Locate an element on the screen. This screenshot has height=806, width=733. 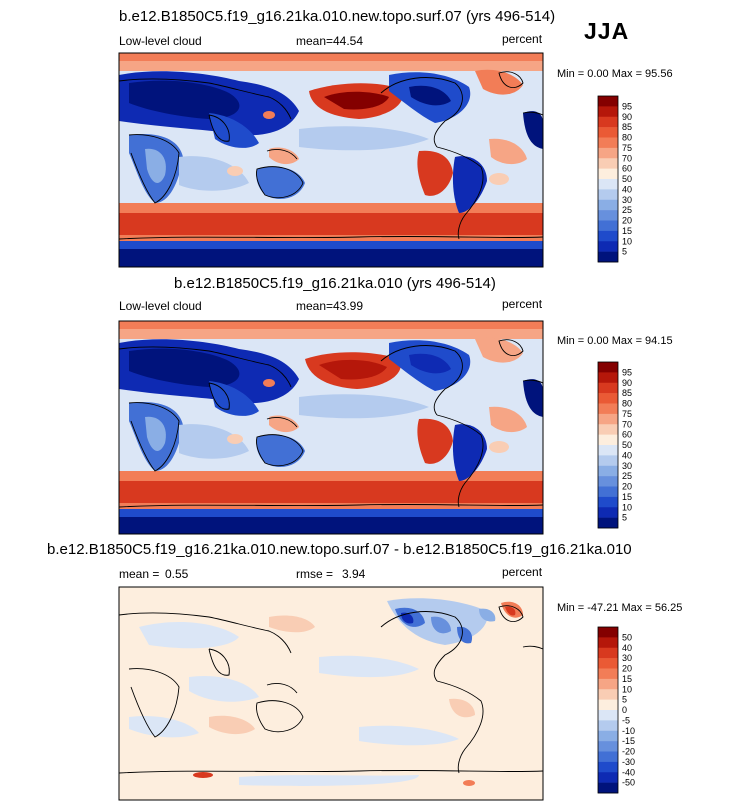
panel3-mean-label: mean = is located at coordinates (139, 574).